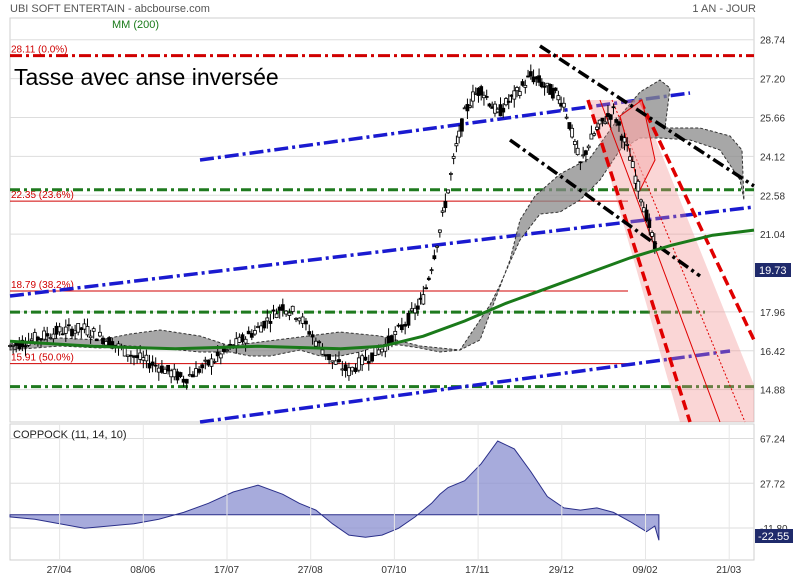 This screenshot has width=800, height=580. I want to click on coppock-current-value: -22.55, so click(773, 537).